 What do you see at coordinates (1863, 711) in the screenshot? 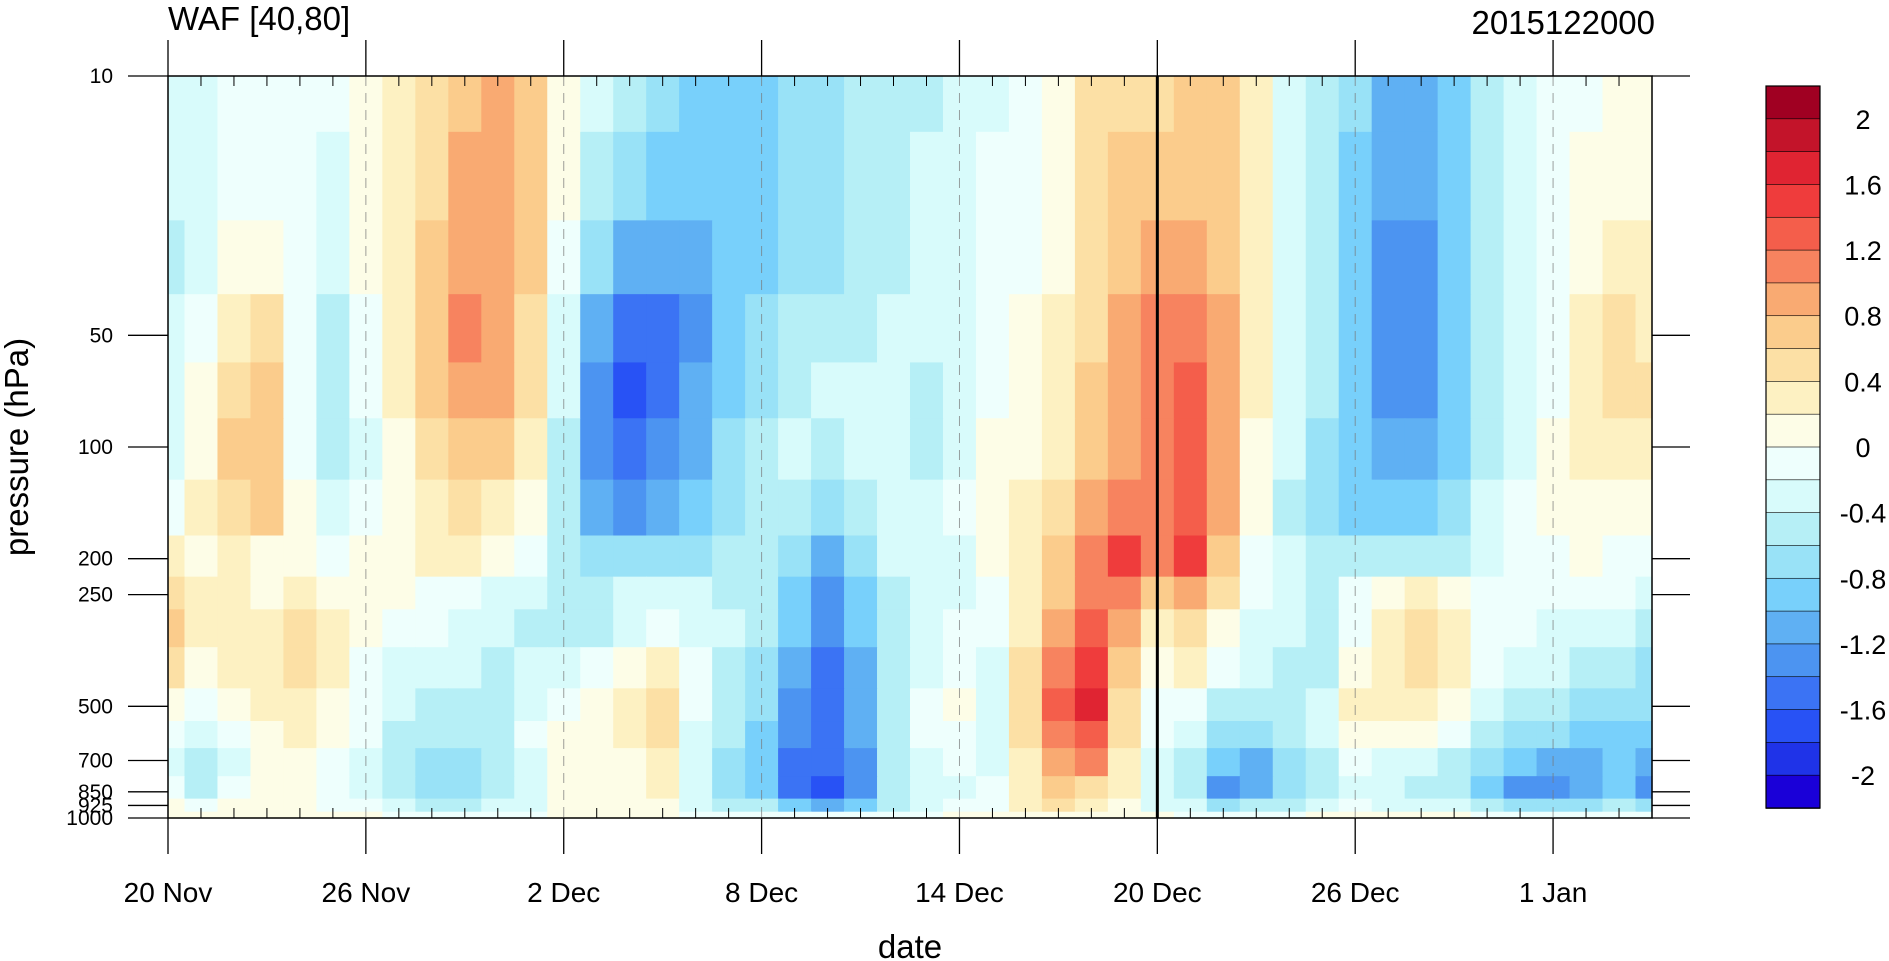
I see `colorbar-label: -1.6` at bounding box center [1863, 711].